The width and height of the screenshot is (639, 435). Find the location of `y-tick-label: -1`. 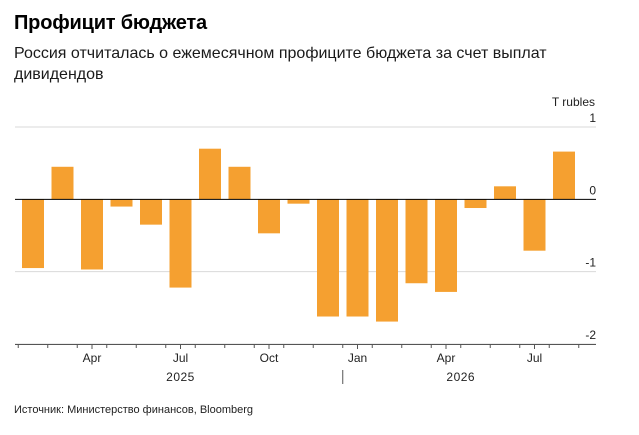

y-tick-label: -1 is located at coordinates (590, 263).